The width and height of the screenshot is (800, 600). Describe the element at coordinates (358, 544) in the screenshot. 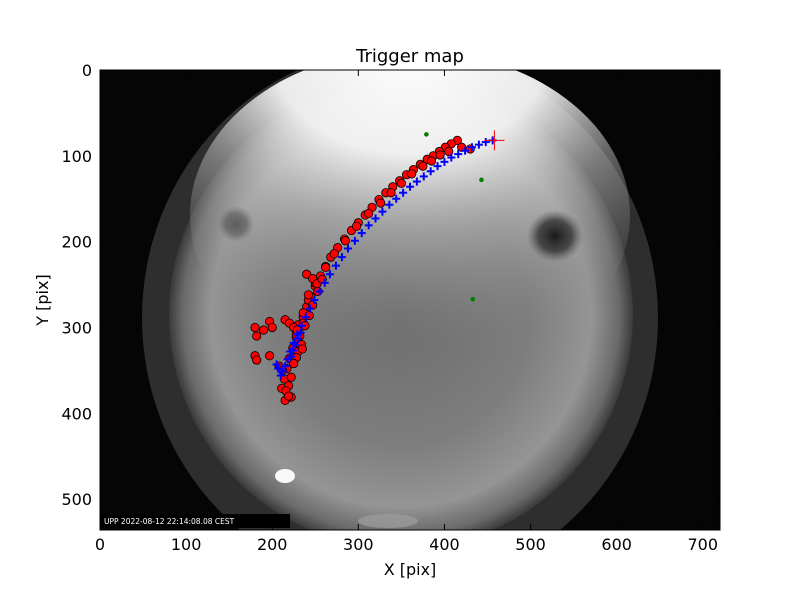

I see `x-tick-label: 300` at that location.